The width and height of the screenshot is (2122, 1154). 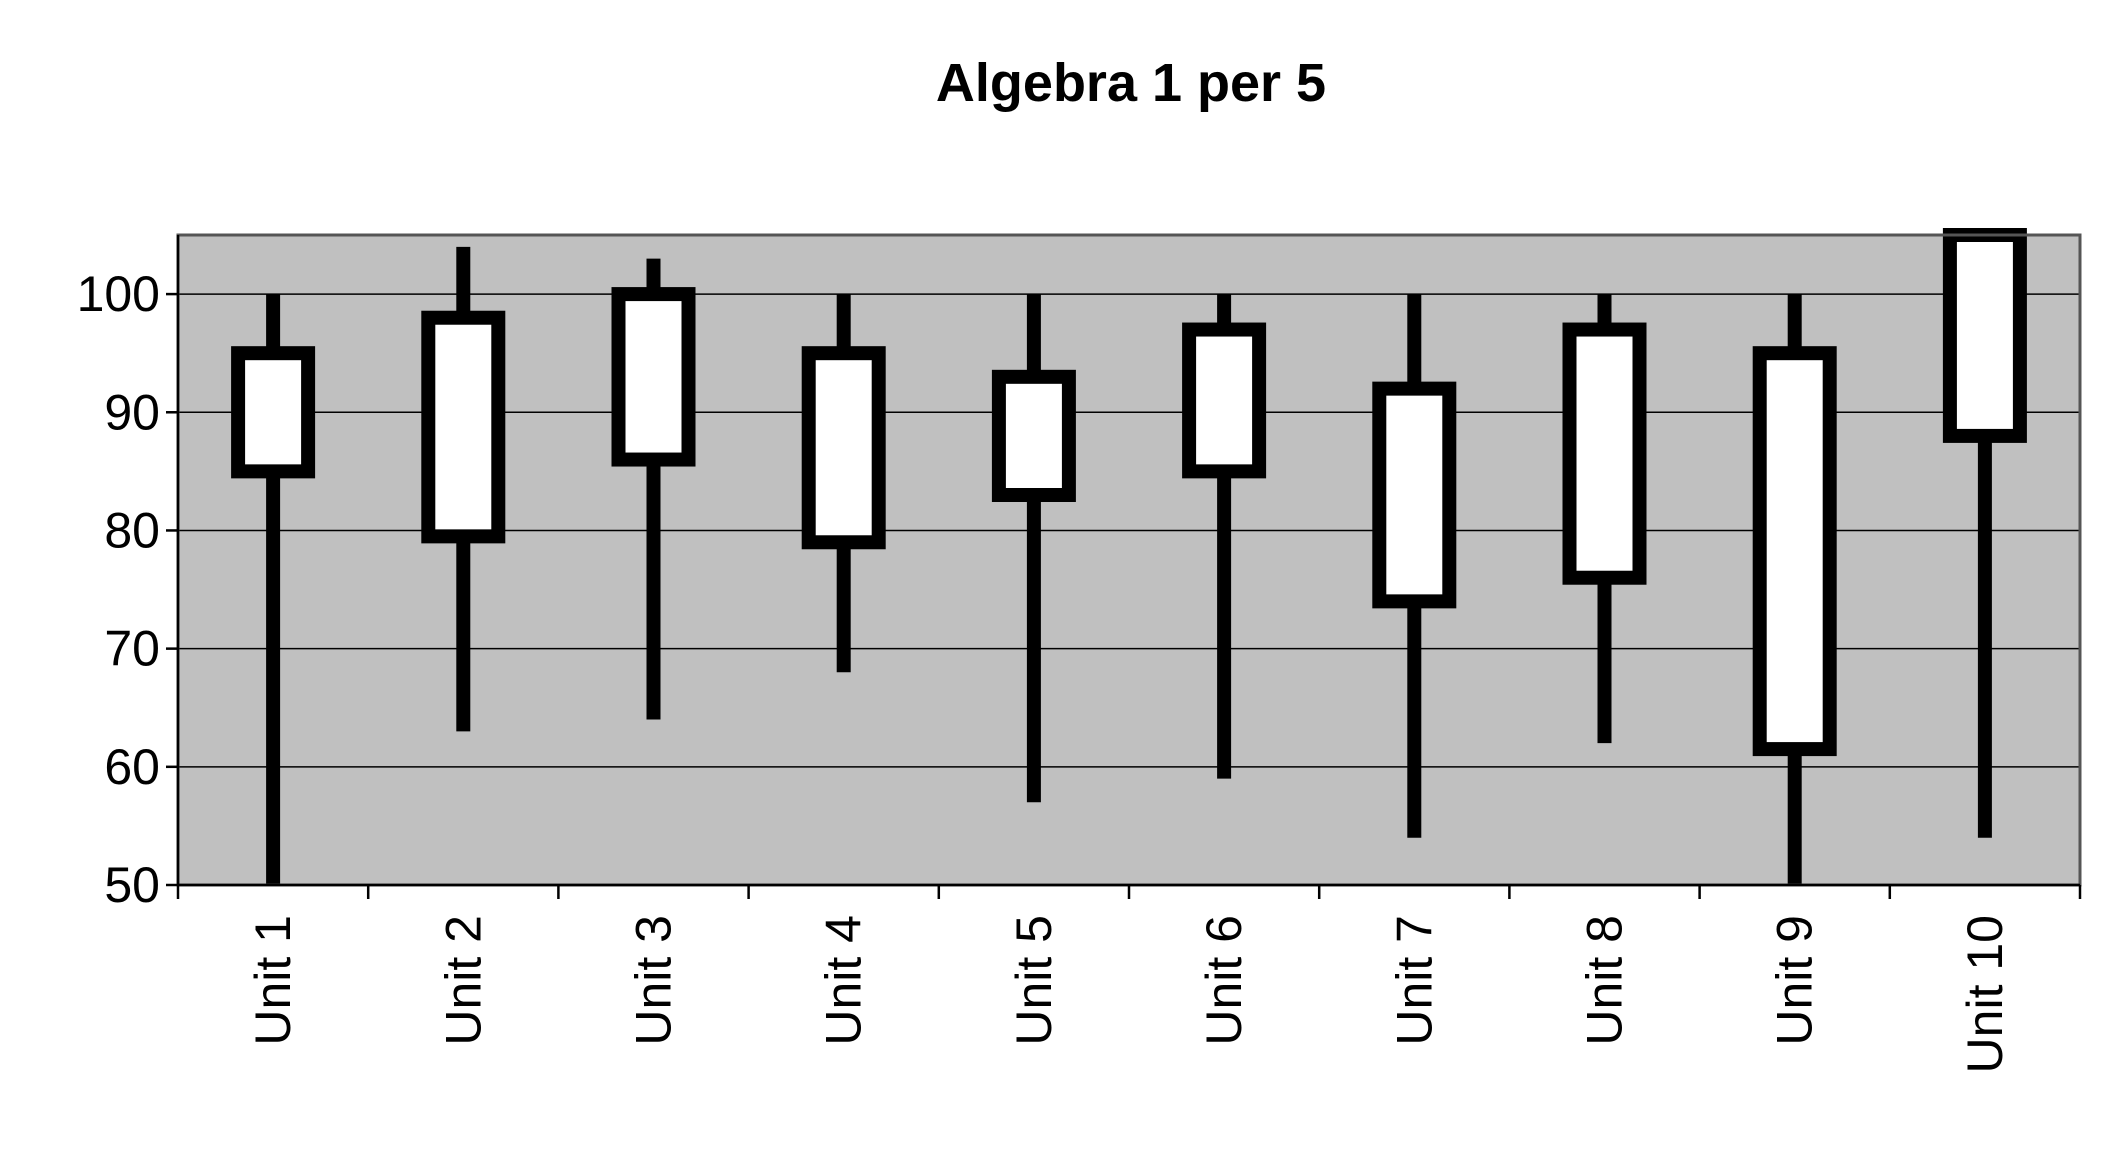 I want to click on x-tick-label-4: Unit 4, so click(x=844, y=980).